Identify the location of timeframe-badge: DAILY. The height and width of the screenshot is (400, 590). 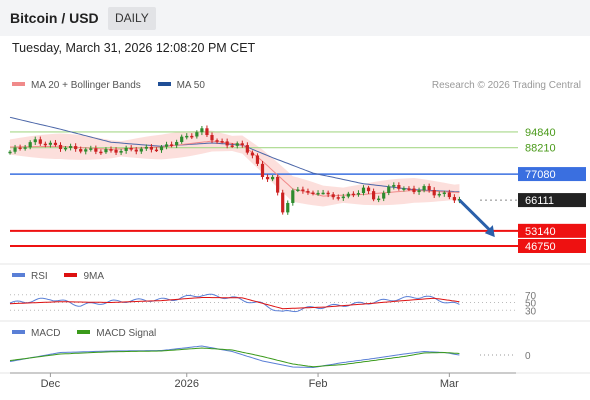
(132, 18).